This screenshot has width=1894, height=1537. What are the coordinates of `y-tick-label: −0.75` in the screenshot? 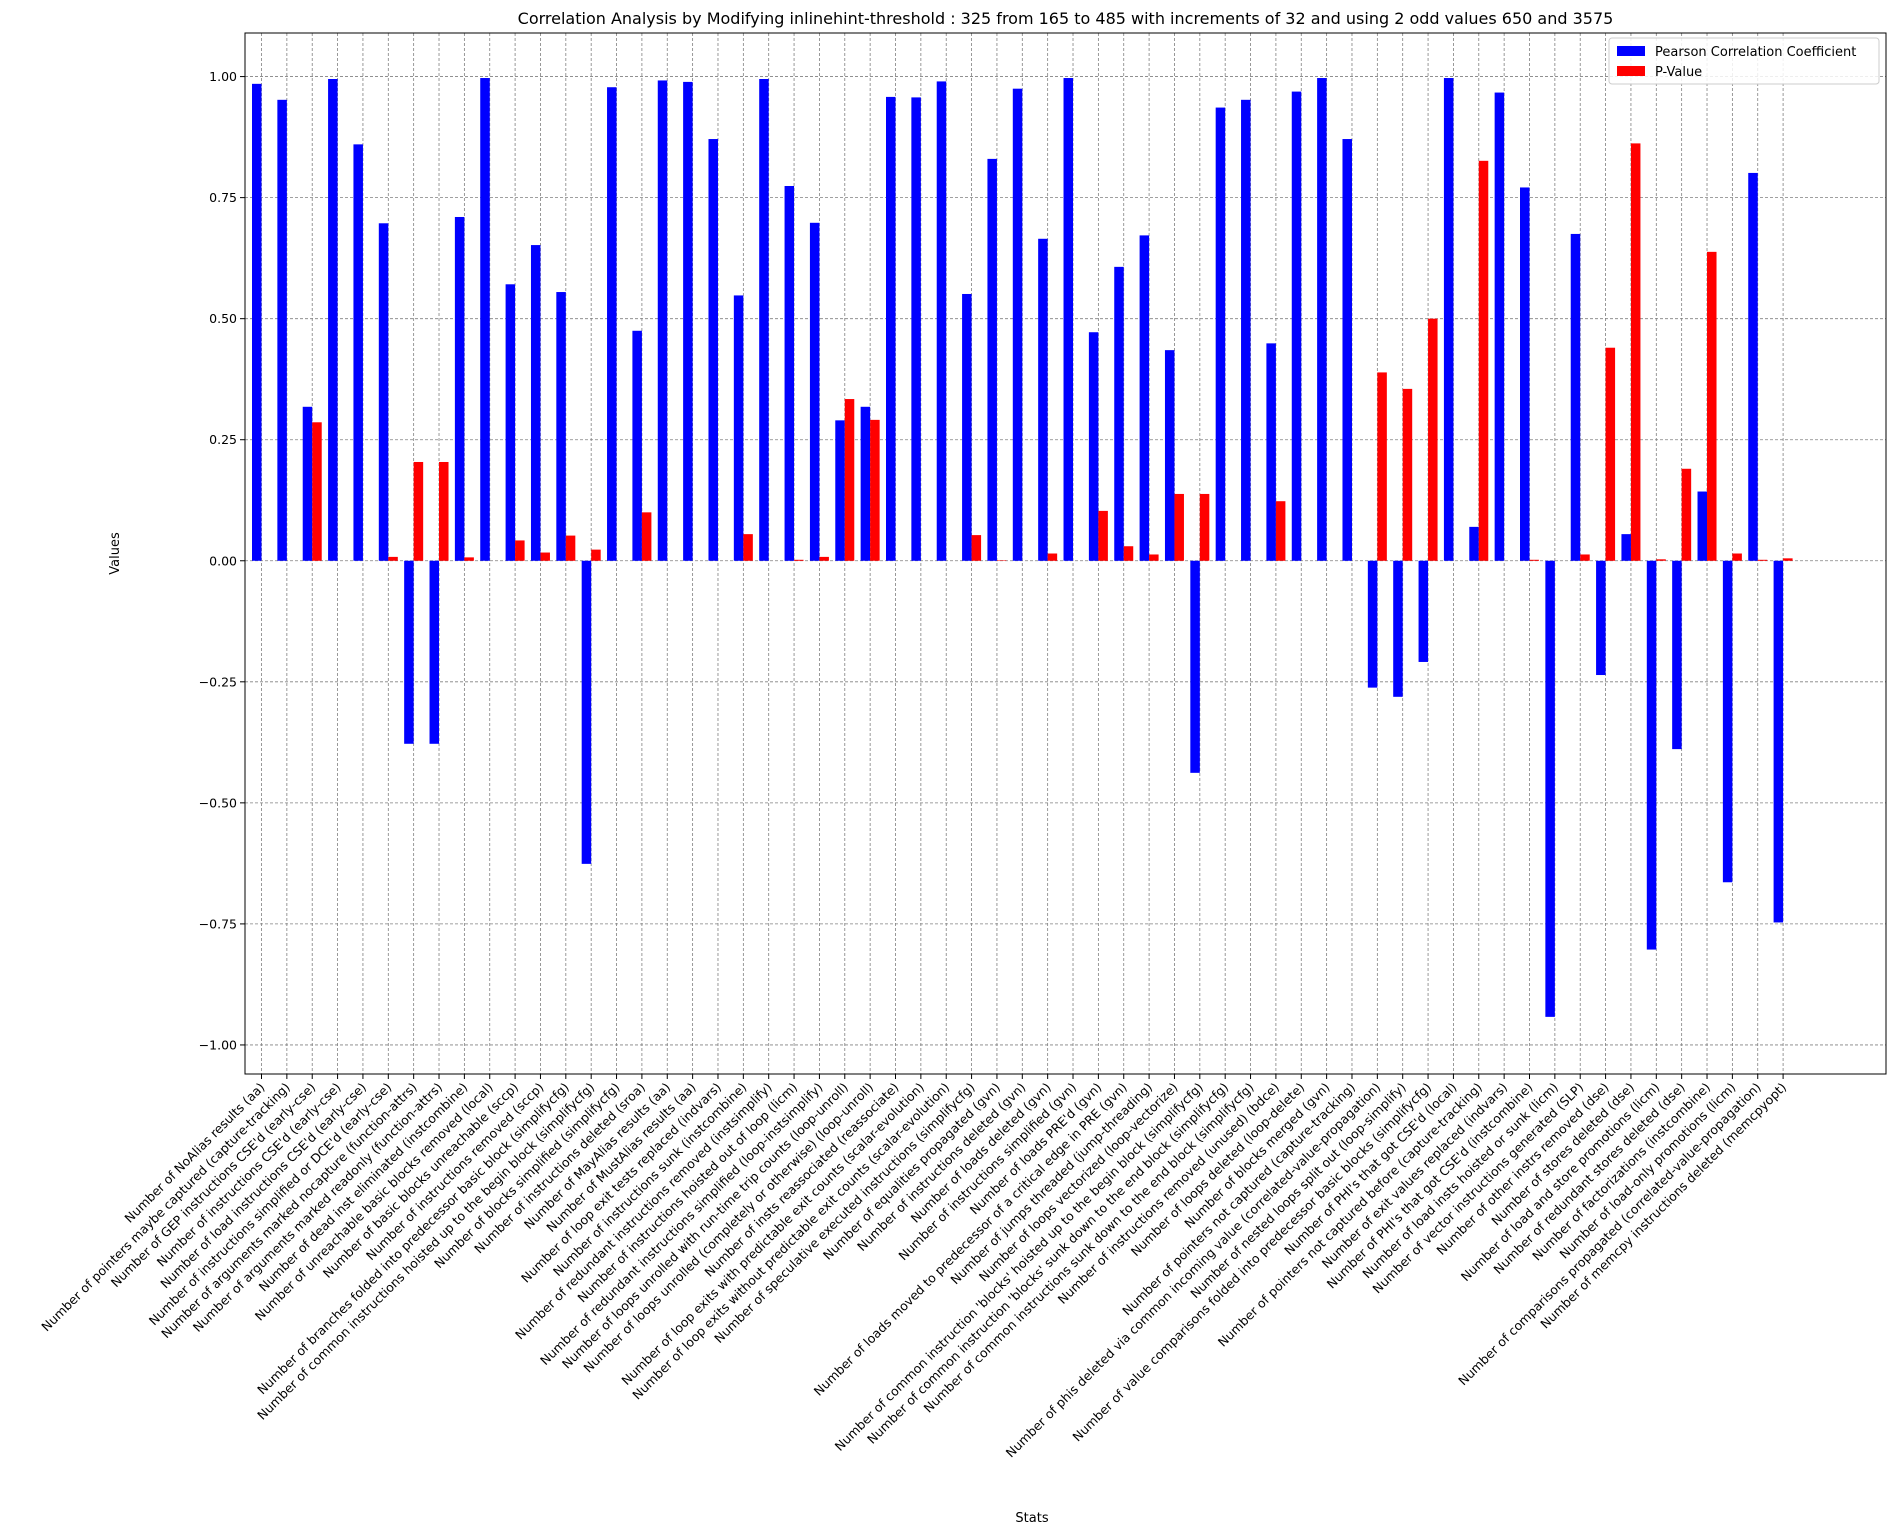 It's located at (218, 923).